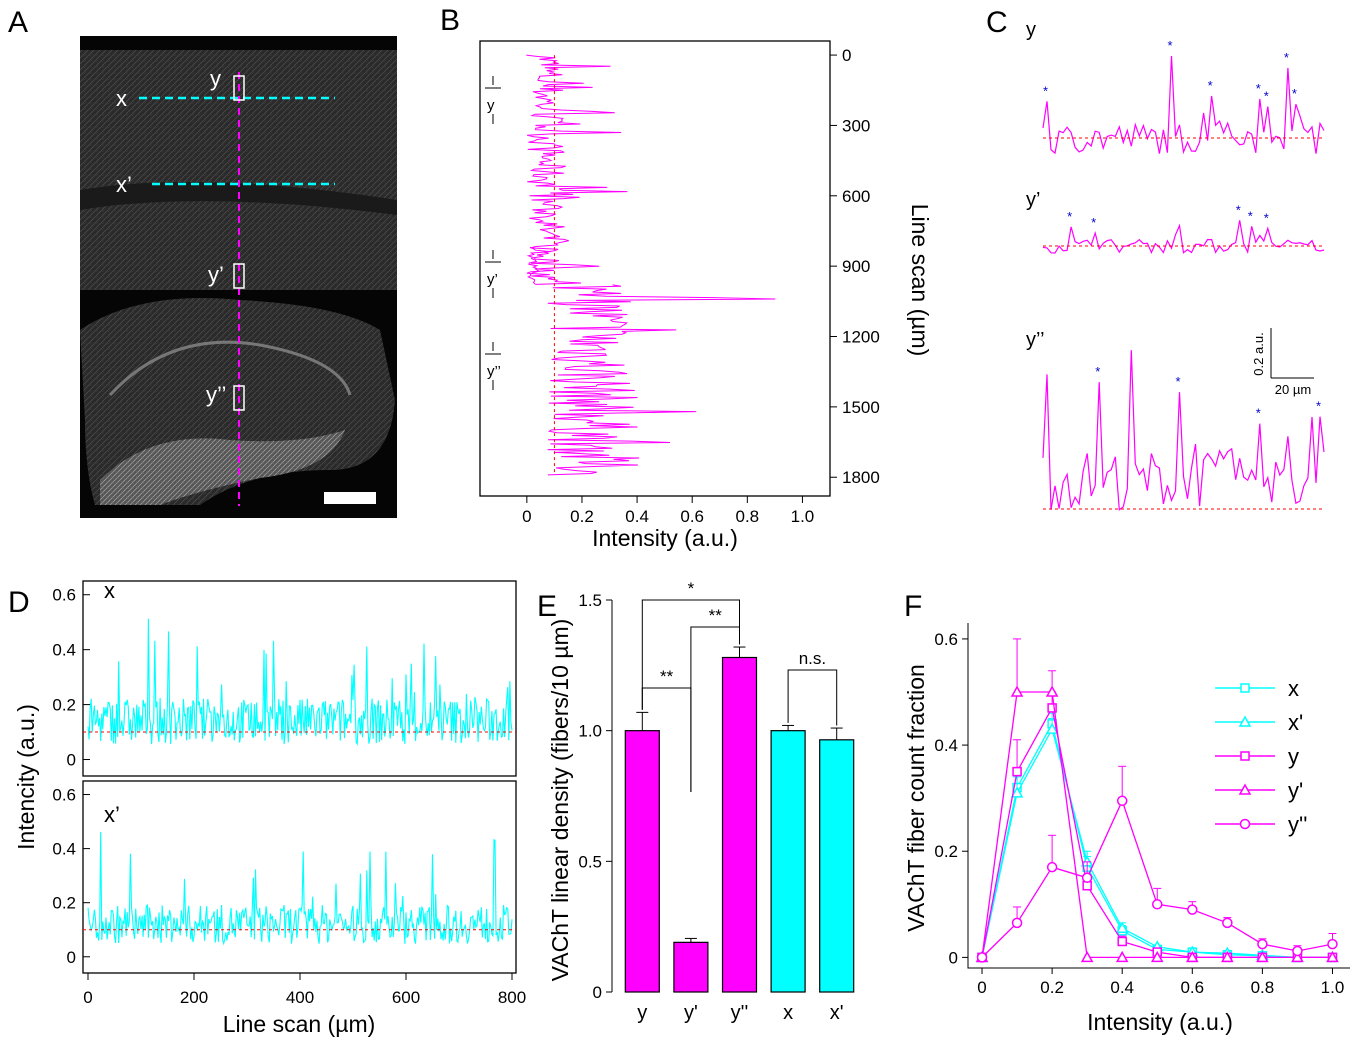 The height and width of the screenshot is (1040, 1366). I want to click on panel-f-ytick-label: 0.2, so click(946, 851).